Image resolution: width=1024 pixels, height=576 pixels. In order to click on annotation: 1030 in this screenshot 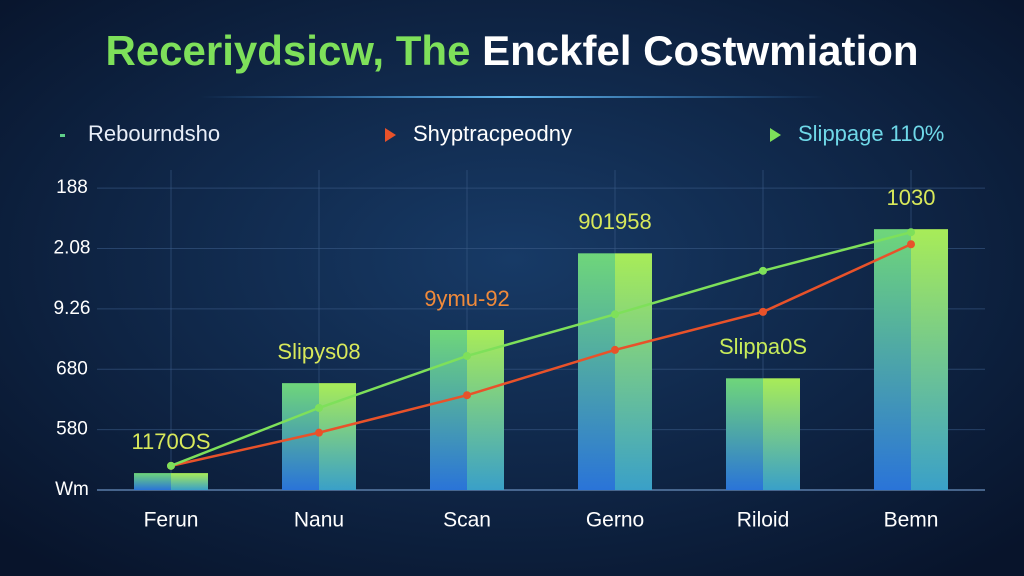, I will do `click(911, 197)`.